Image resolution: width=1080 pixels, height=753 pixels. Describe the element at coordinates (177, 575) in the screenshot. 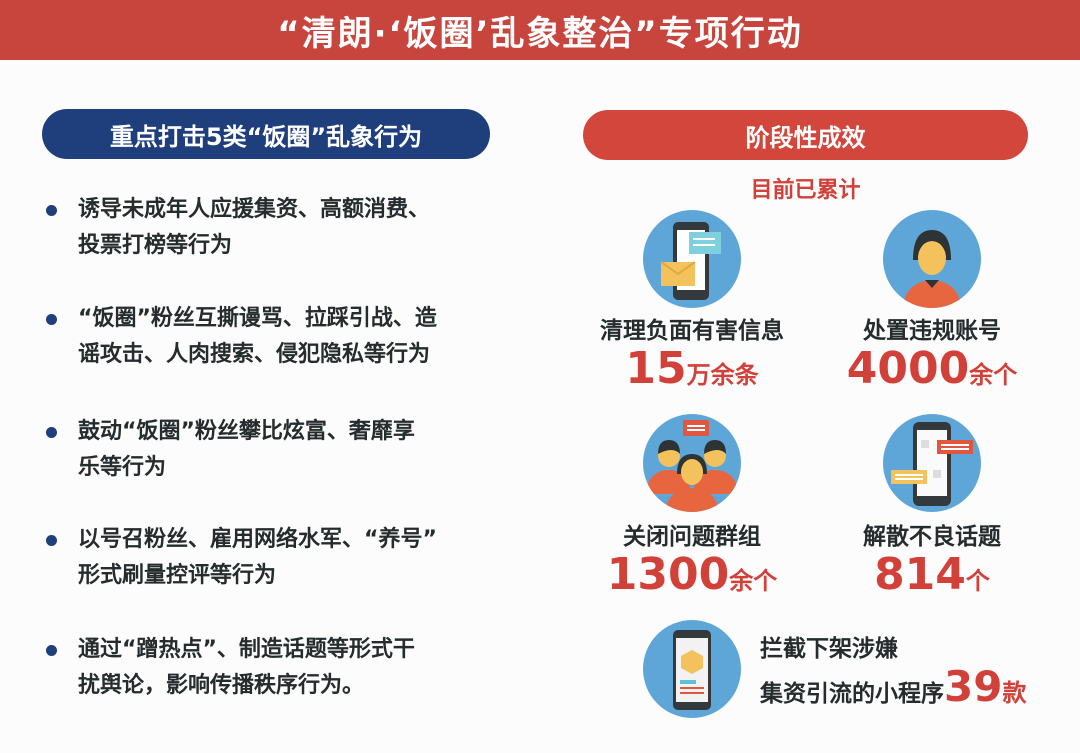

I see `item-line: 形式刷量控评等行为` at that location.